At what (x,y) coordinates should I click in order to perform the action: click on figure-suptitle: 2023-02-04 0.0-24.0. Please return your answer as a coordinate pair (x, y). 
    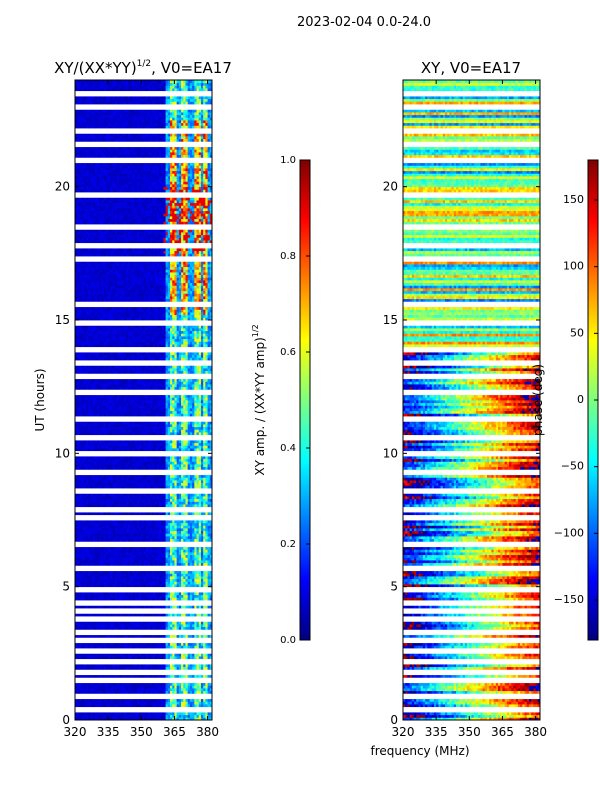
    Looking at the image, I should click on (364, 22).